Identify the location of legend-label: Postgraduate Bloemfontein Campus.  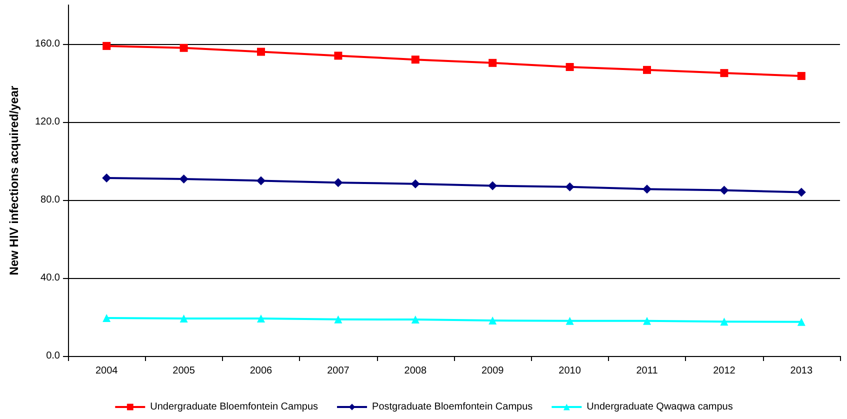
(452, 407).